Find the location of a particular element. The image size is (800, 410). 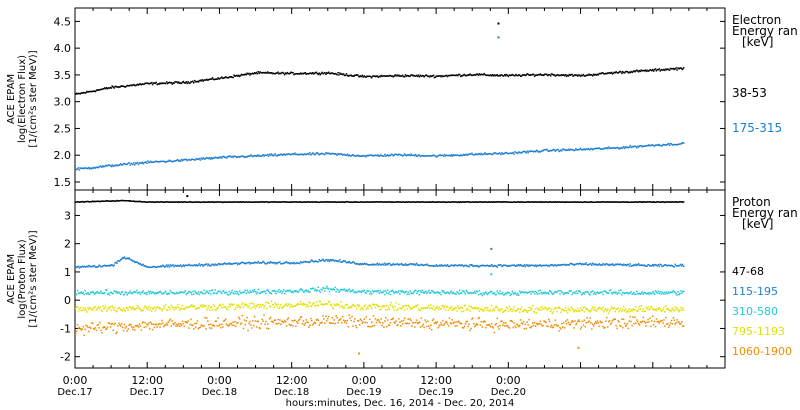

x-tick-time-label: 12:00 is located at coordinates (292, 380).